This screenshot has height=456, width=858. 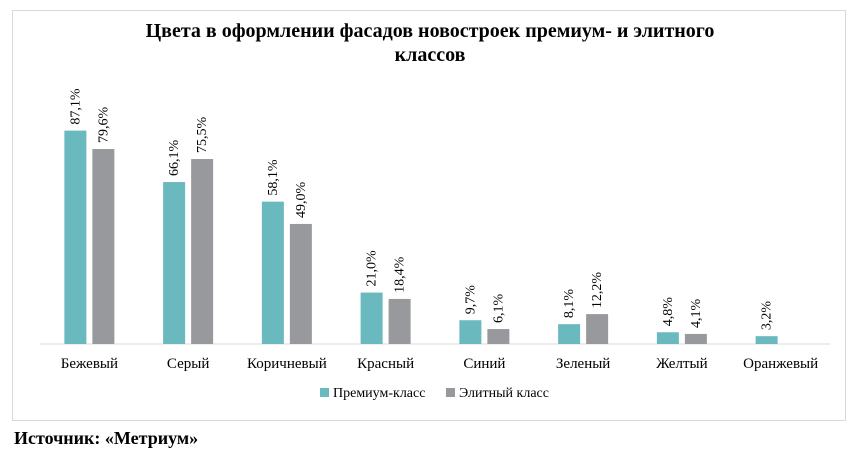 I want to click on data-label: 21,0%, so click(x=372, y=268).